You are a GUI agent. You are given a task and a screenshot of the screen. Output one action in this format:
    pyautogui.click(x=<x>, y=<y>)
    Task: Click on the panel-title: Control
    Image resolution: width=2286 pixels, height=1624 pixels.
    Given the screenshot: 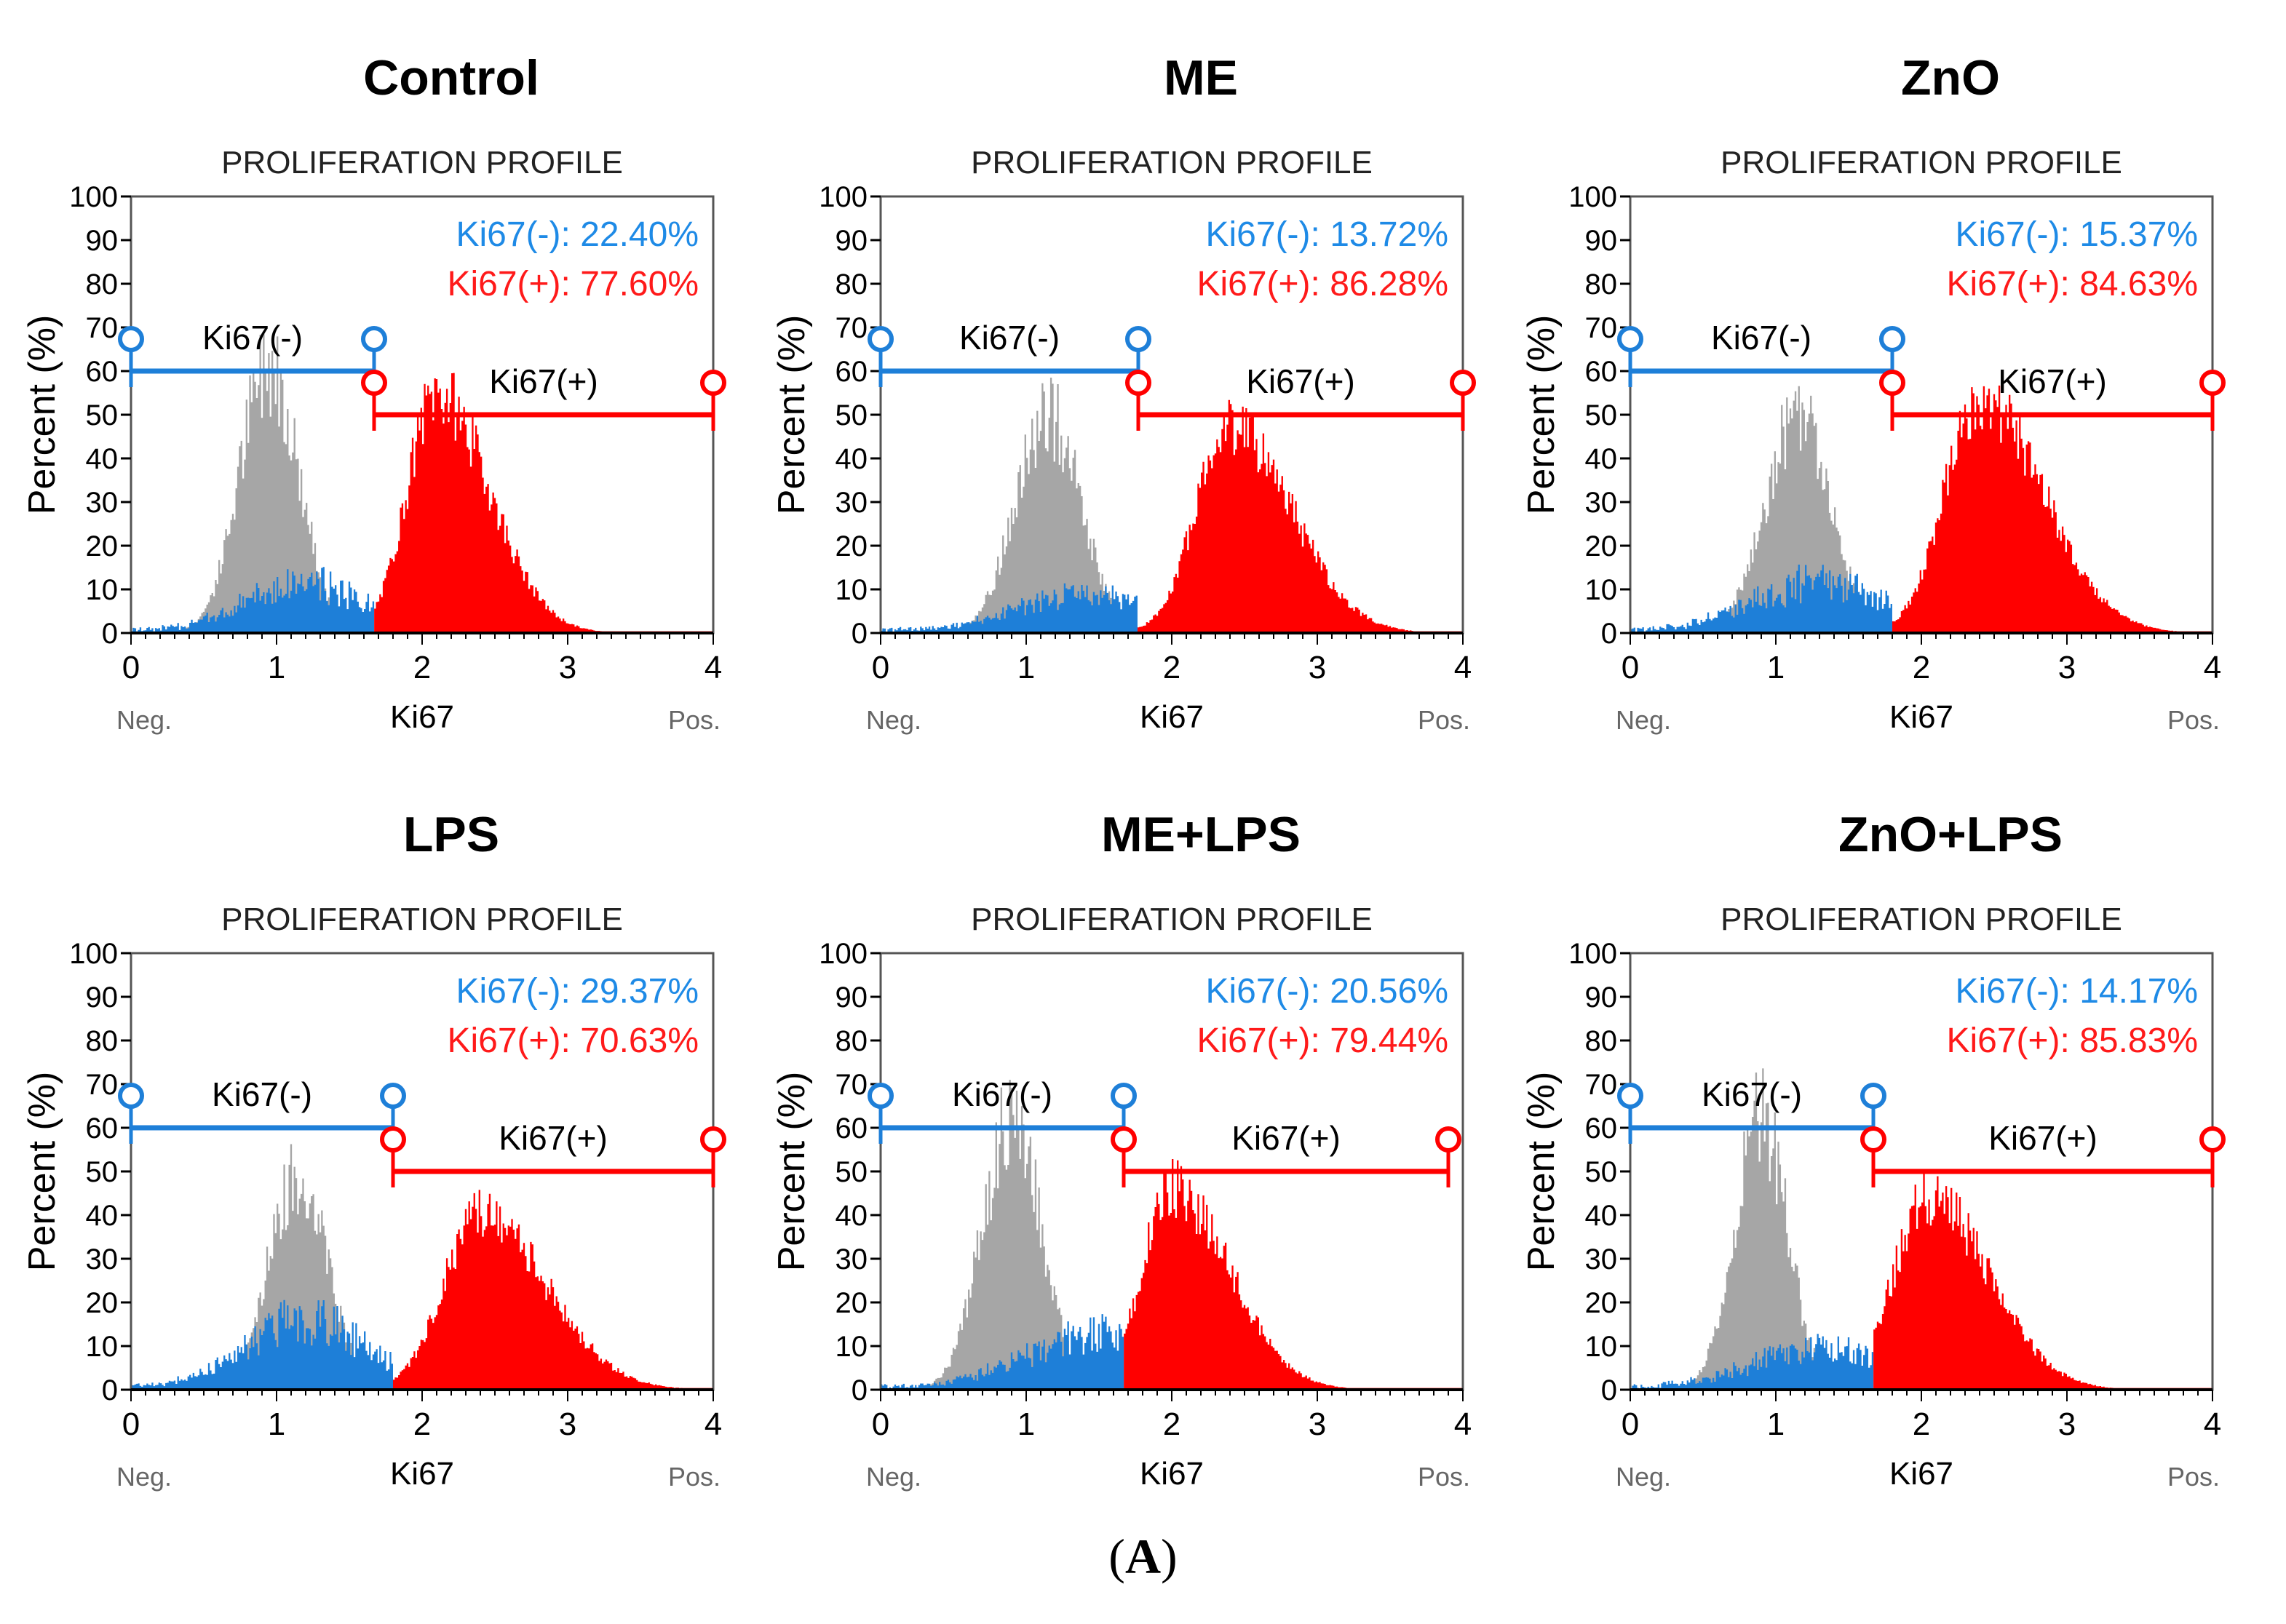 What is the action you would take?
    pyautogui.click(x=451, y=78)
    